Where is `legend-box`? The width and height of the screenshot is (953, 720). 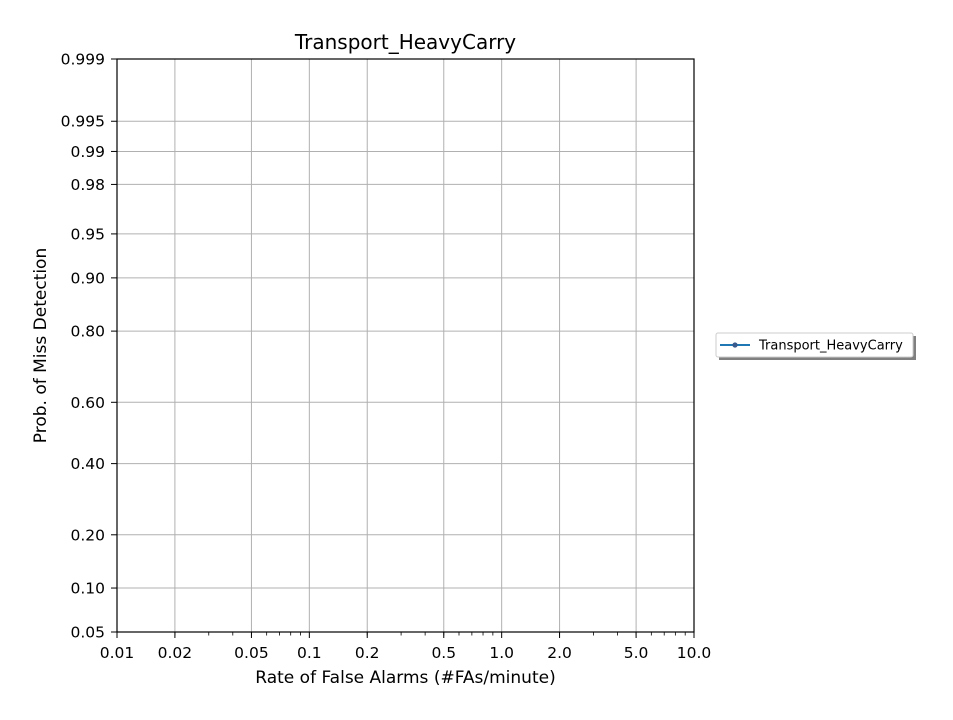 legend-box is located at coordinates (814, 345).